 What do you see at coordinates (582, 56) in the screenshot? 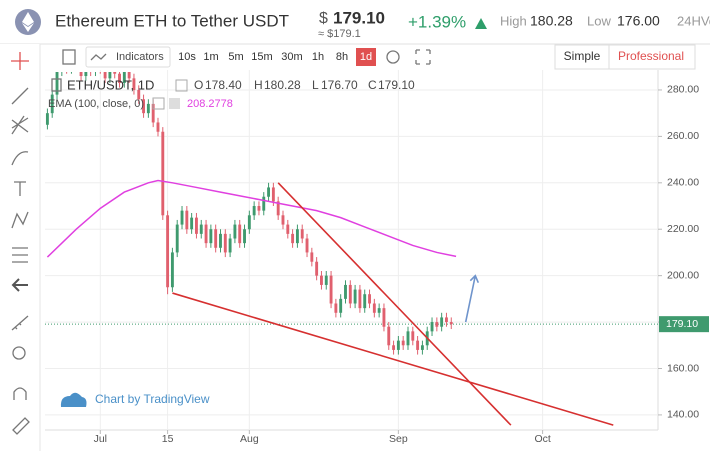
I see `mode-simple: Simple` at bounding box center [582, 56].